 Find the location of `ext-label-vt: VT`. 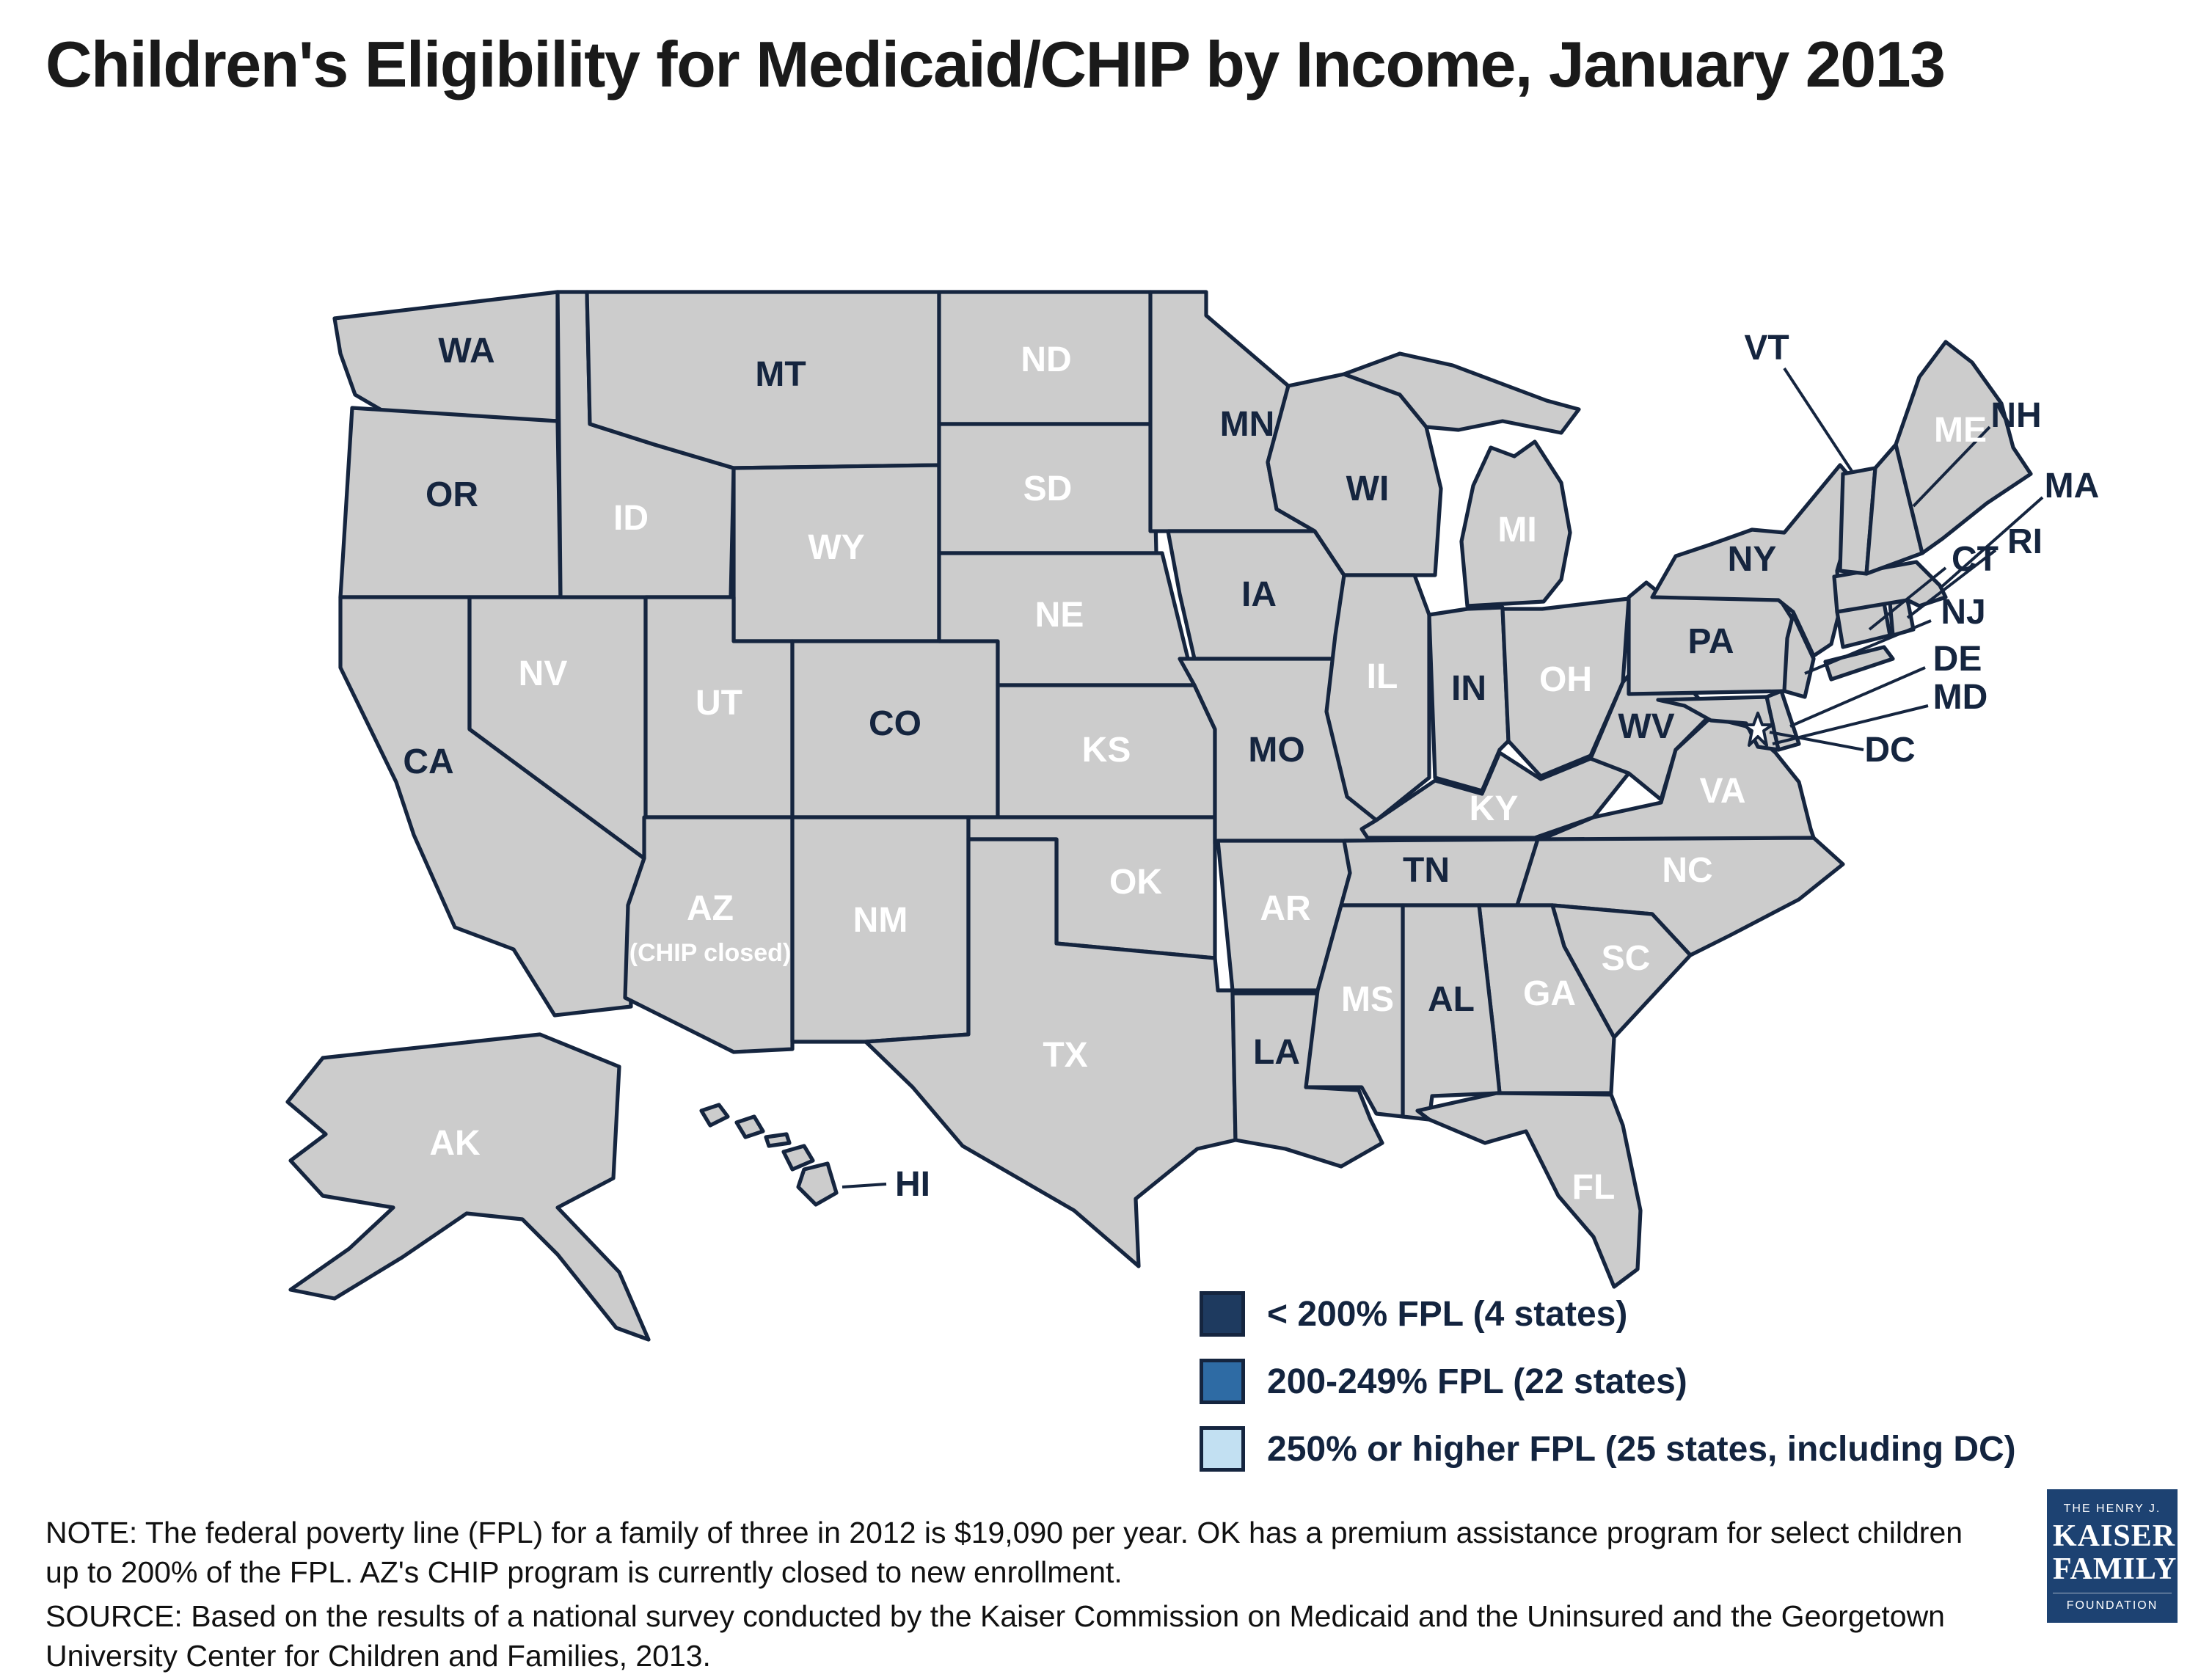

ext-label-vt: VT is located at coordinates (1766, 348).